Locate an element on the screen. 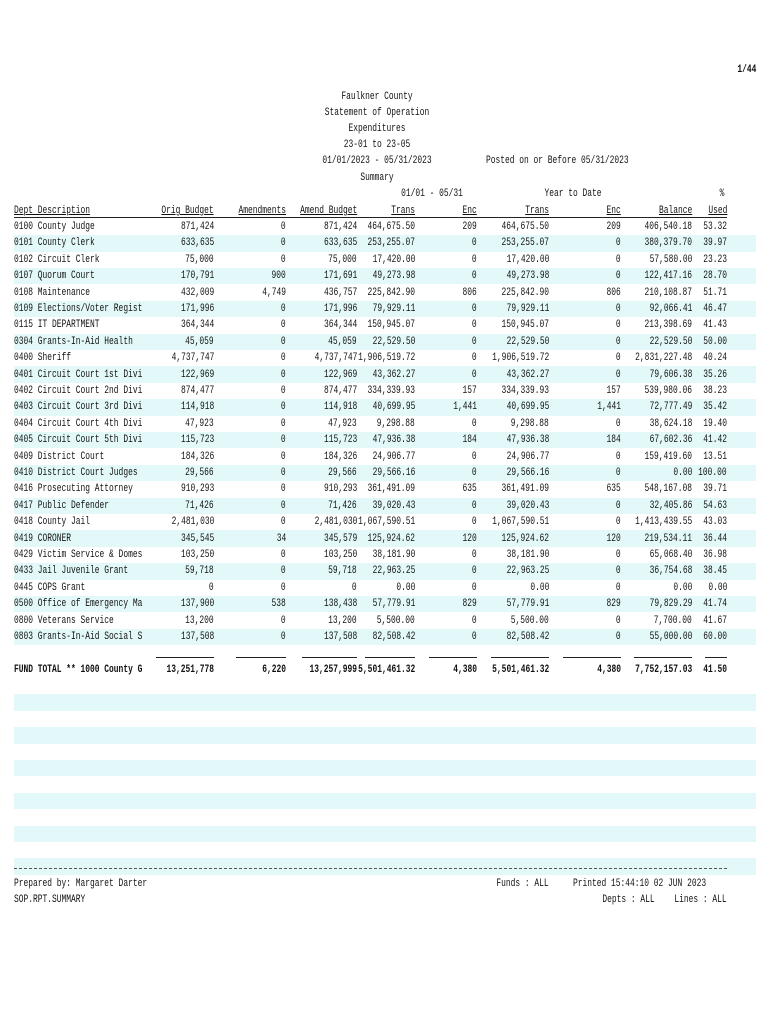 This screenshot has width=770, height=1024. table-cell: 122,417.16 is located at coordinates (668, 276).